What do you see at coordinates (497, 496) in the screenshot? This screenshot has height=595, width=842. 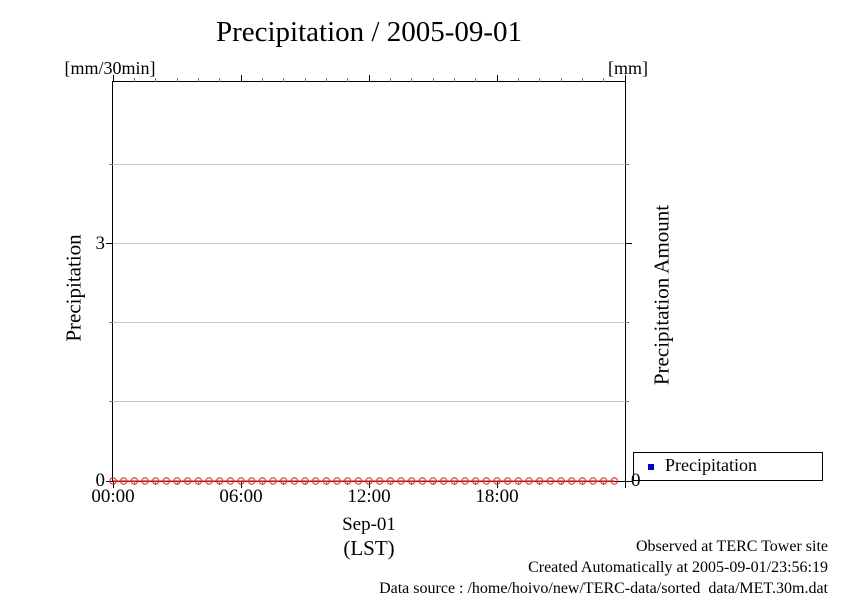 I see `x-tick-label: 18:00` at bounding box center [497, 496].